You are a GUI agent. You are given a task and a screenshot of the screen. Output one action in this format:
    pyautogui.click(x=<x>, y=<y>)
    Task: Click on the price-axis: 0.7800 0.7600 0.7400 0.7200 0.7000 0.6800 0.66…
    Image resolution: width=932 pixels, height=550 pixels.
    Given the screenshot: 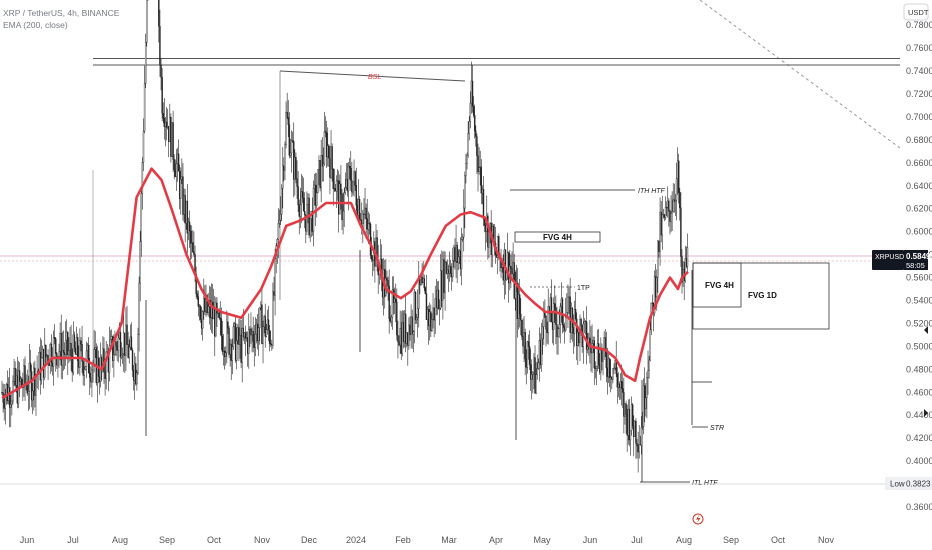 What is the action you would take?
    pyautogui.click(x=919, y=266)
    